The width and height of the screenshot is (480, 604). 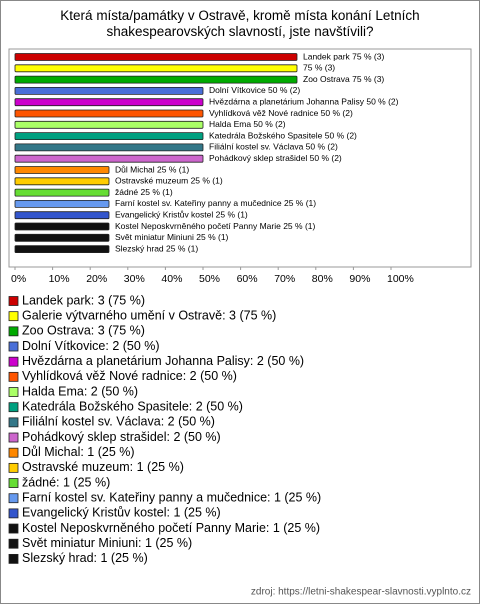 I want to click on value-label: Landek park 75 % (3), so click(x=343, y=56).